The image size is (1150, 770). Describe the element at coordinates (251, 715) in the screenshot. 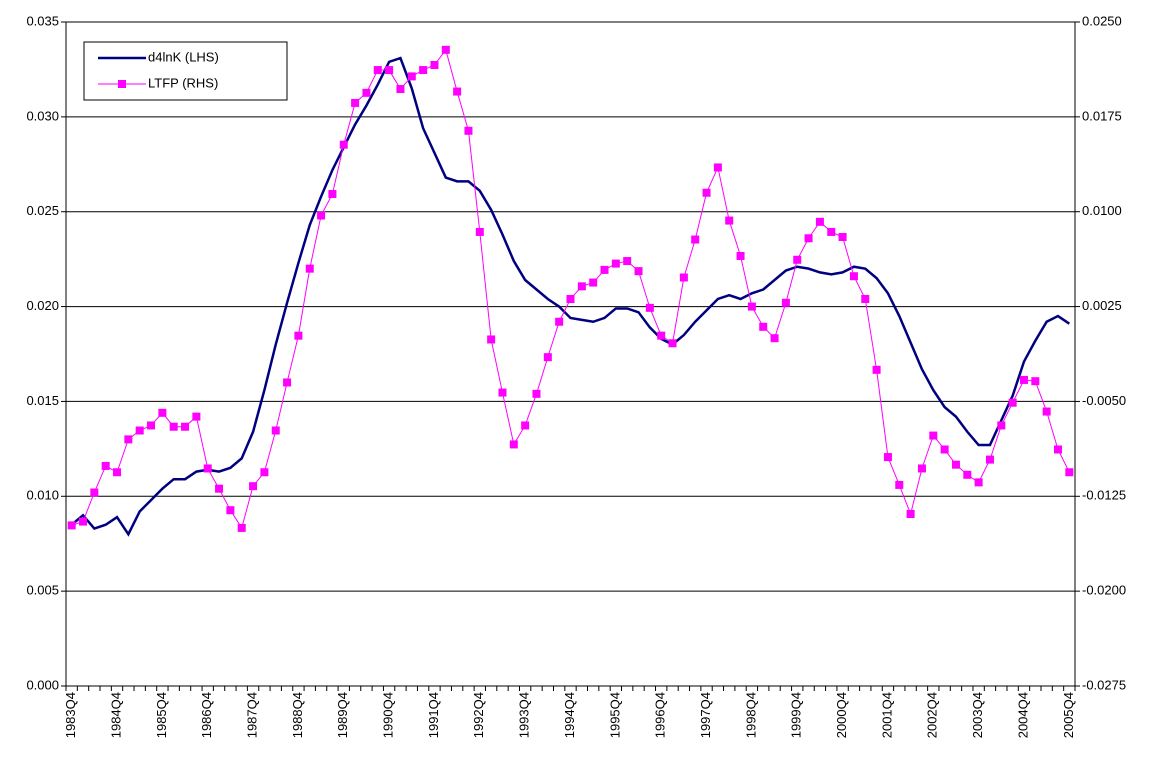

I see `x-tick-label: 1987Q4` at that location.